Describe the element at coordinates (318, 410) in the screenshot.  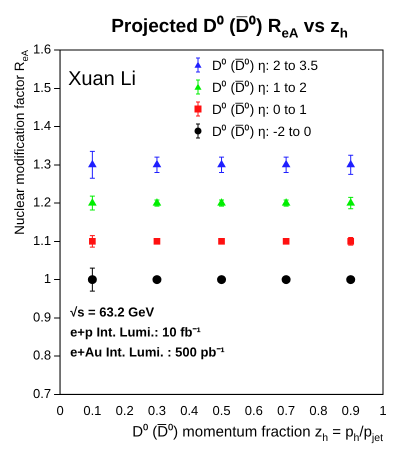
I see `x-tick-label: 0.8` at that location.